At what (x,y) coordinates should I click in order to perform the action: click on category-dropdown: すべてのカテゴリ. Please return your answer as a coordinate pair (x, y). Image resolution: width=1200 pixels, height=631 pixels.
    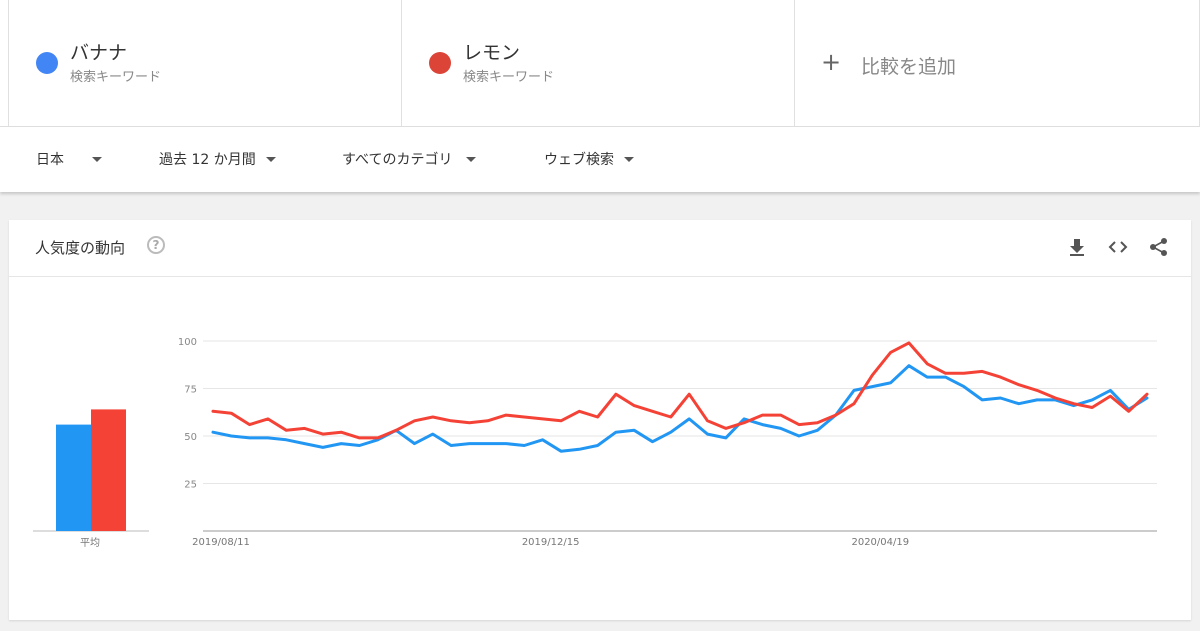
    Looking at the image, I should click on (409, 159).